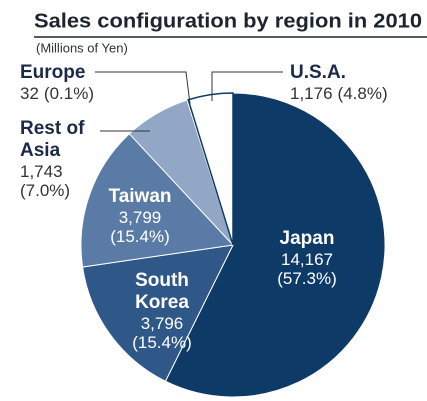 The width and height of the screenshot is (427, 401). I want to click on value-row: 1,176 (4.8%), so click(355, 94).